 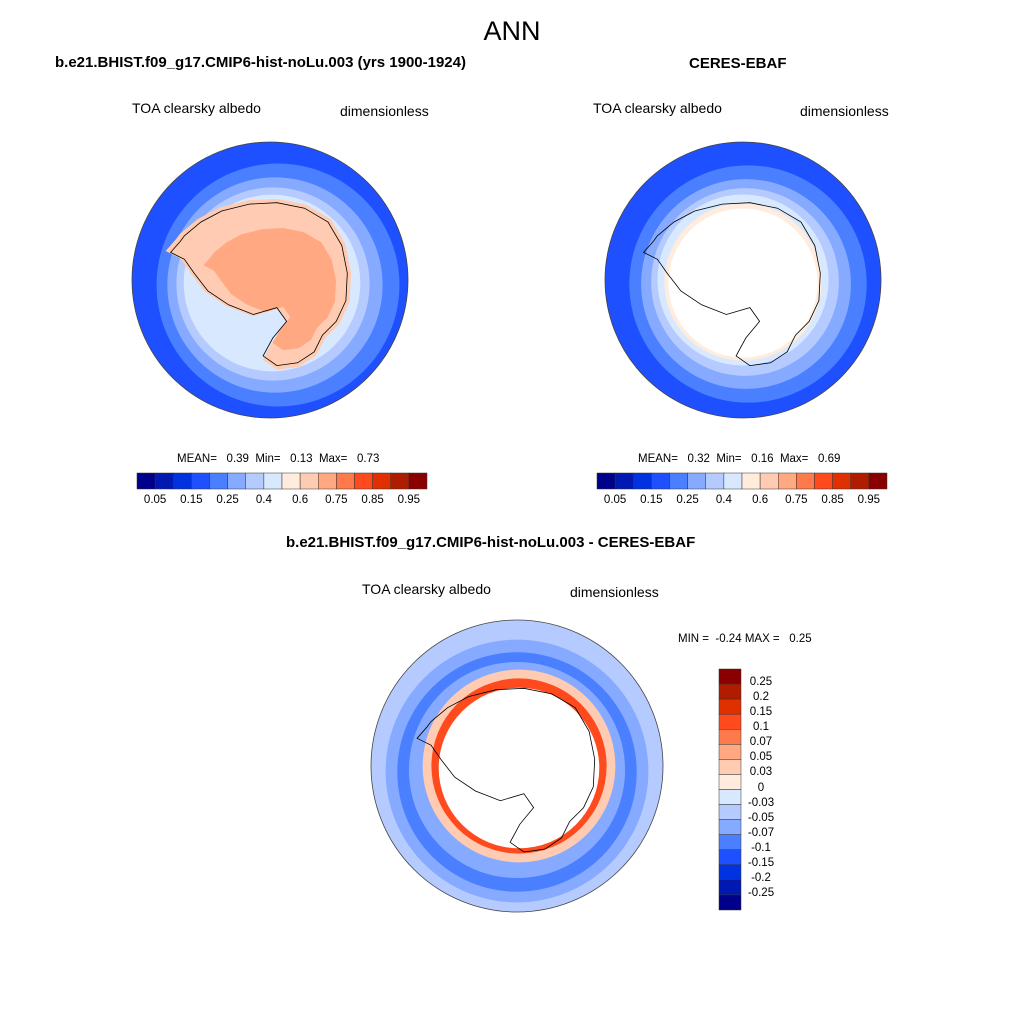 What do you see at coordinates (237, 459) in the screenshot?
I see `mean-value: 0.39` at bounding box center [237, 459].